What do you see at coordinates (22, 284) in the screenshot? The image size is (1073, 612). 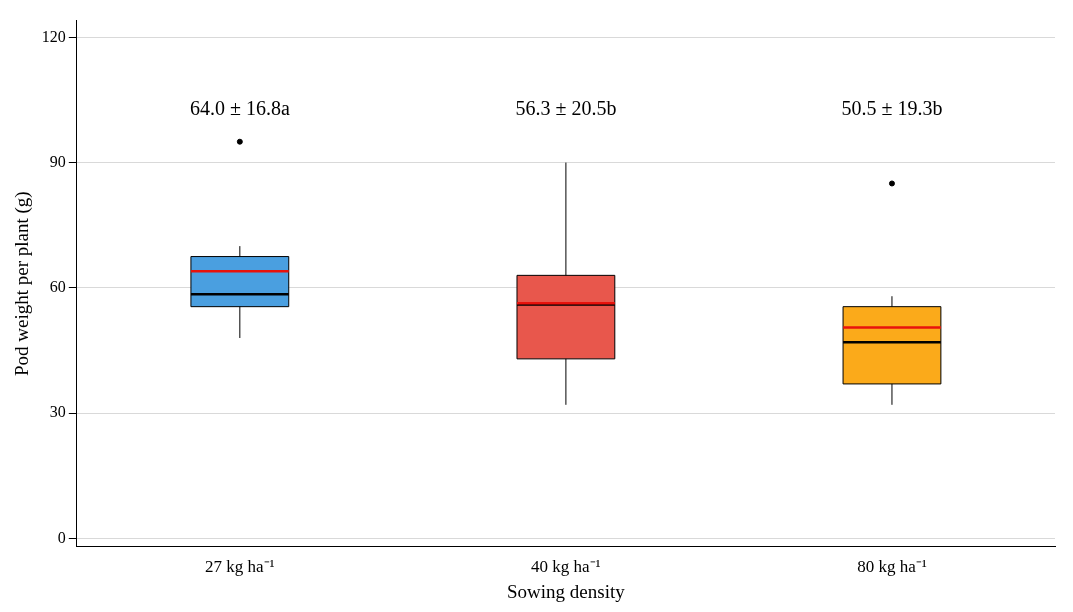 I see `y-axis-title: Pod weight per plant (g)` at bounding box center [22, 284].